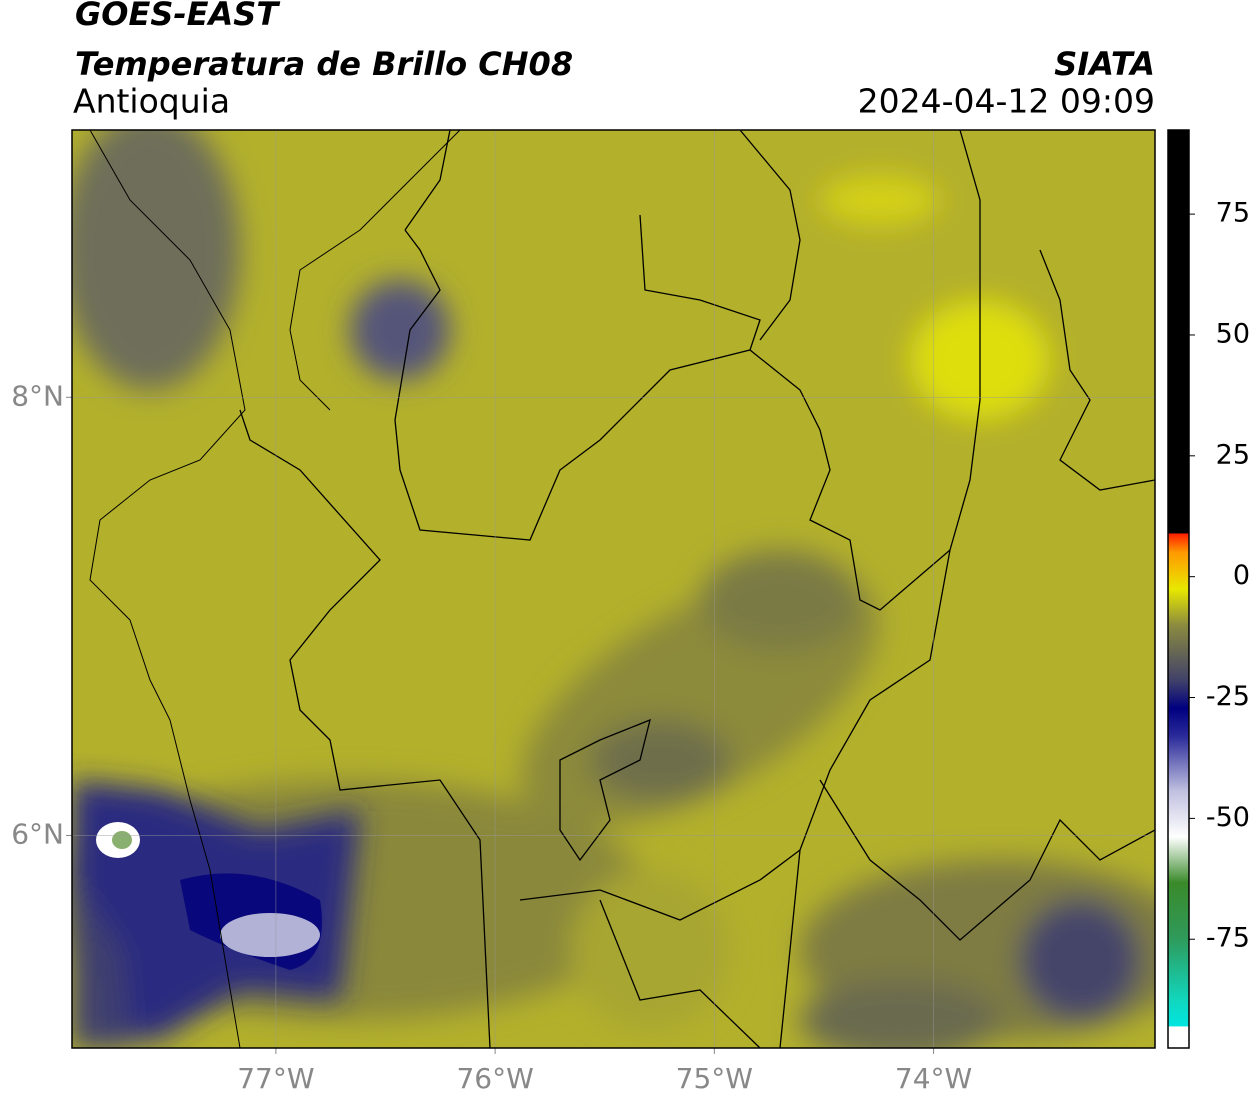 The width and height of the screenshot is (1252, 1103). I want to click on colorbar-ticks: 75 50 25 0 -25 -50 -75, so click(1219, 576).